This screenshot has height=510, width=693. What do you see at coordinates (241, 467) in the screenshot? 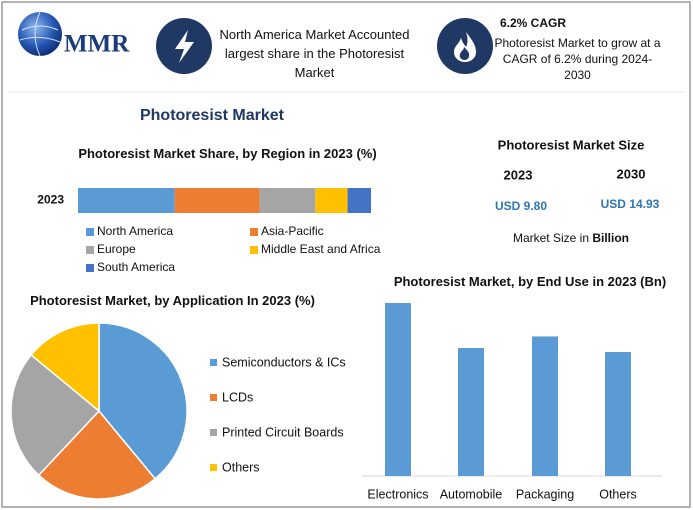
I see `legend-label: Others` at bounding box center [241, 467].